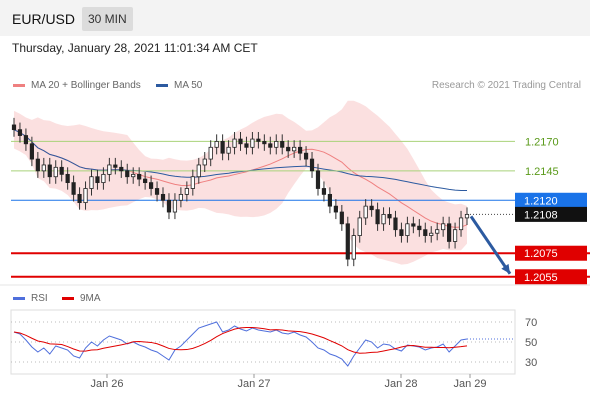 This screenshot has height=400, width=590. I want to click on rsi-tick-70: 70, so click(531, 323).